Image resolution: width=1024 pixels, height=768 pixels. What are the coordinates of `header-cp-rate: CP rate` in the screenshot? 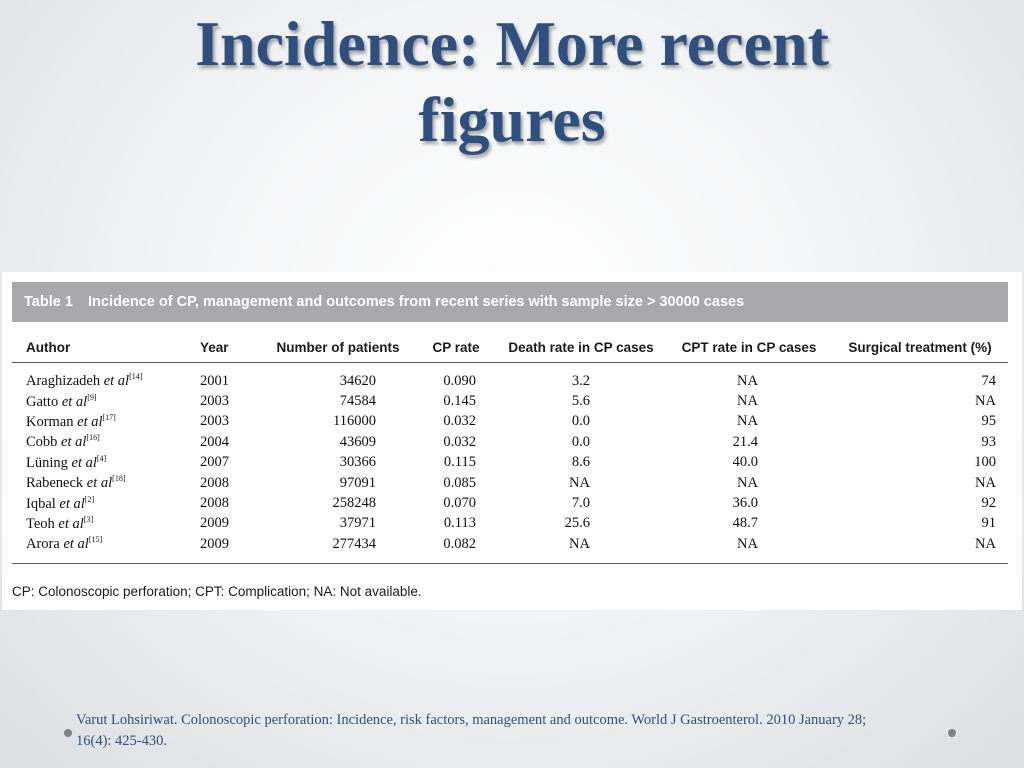 It's located at (456, 347).